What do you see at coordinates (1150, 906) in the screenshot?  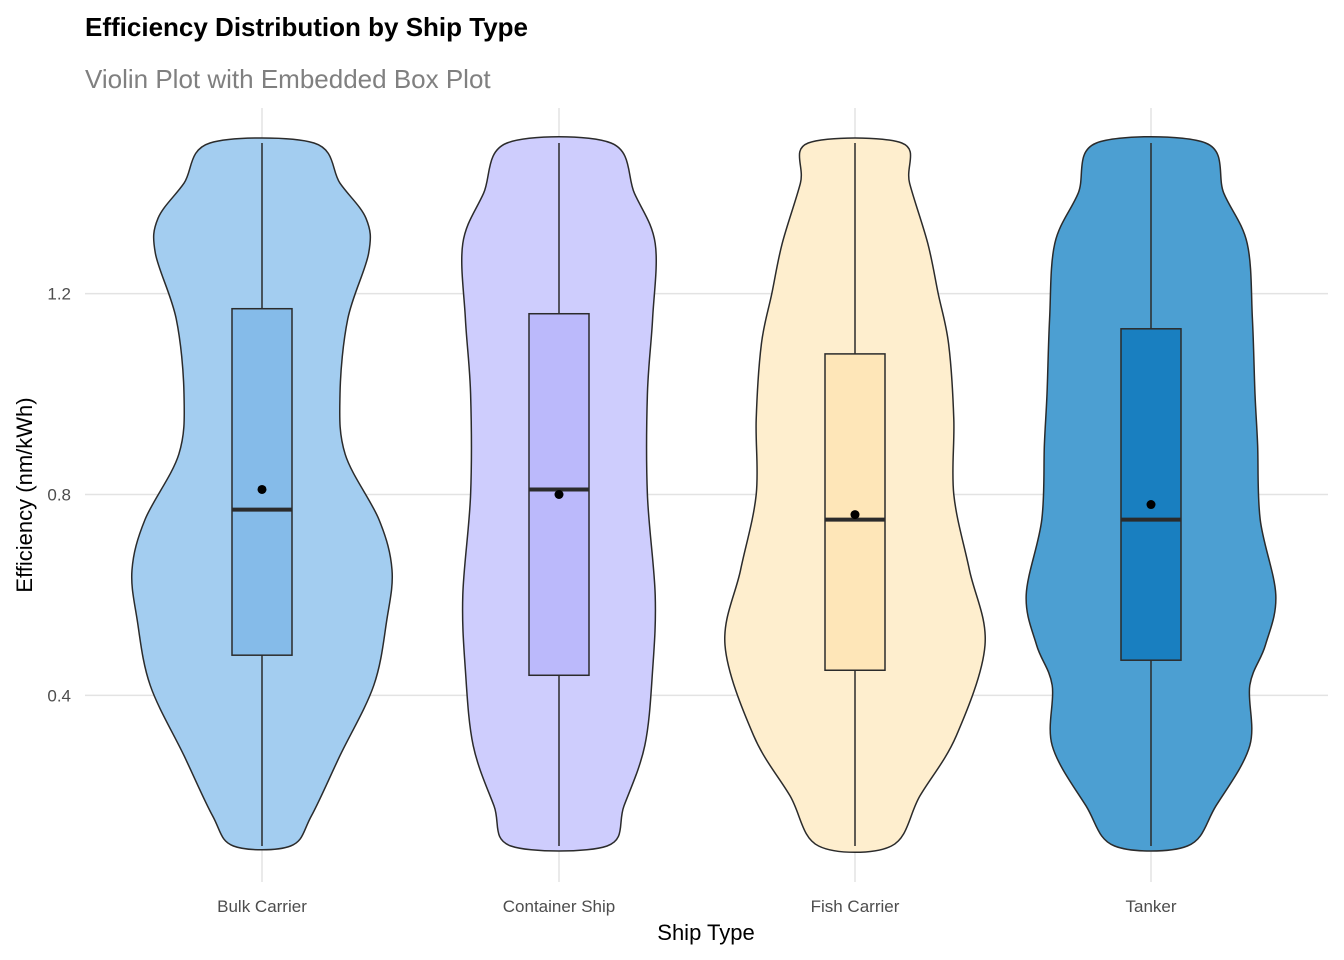 I see `x-tick-label: Tanker` at bounding box center [1150, 906].